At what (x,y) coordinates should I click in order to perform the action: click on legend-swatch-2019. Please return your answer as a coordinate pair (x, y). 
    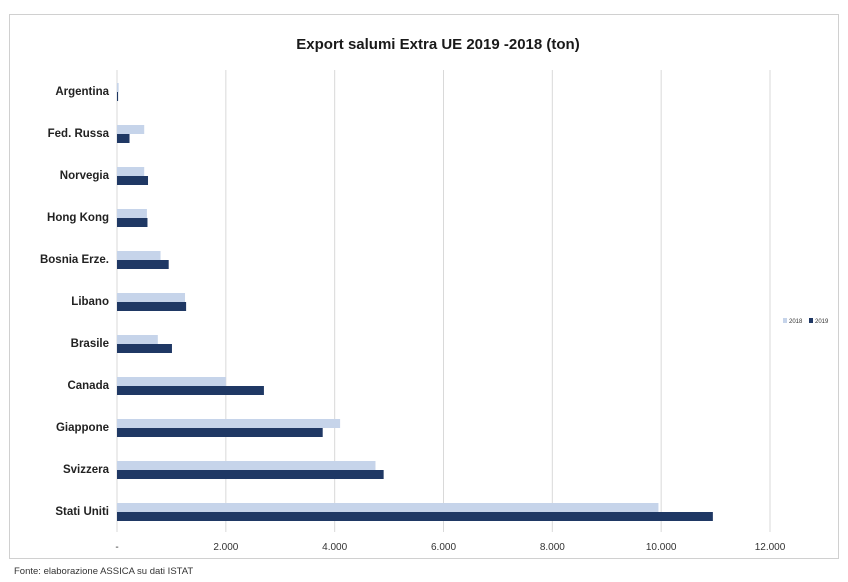
    Looking at the image, I should click on (811, 320).